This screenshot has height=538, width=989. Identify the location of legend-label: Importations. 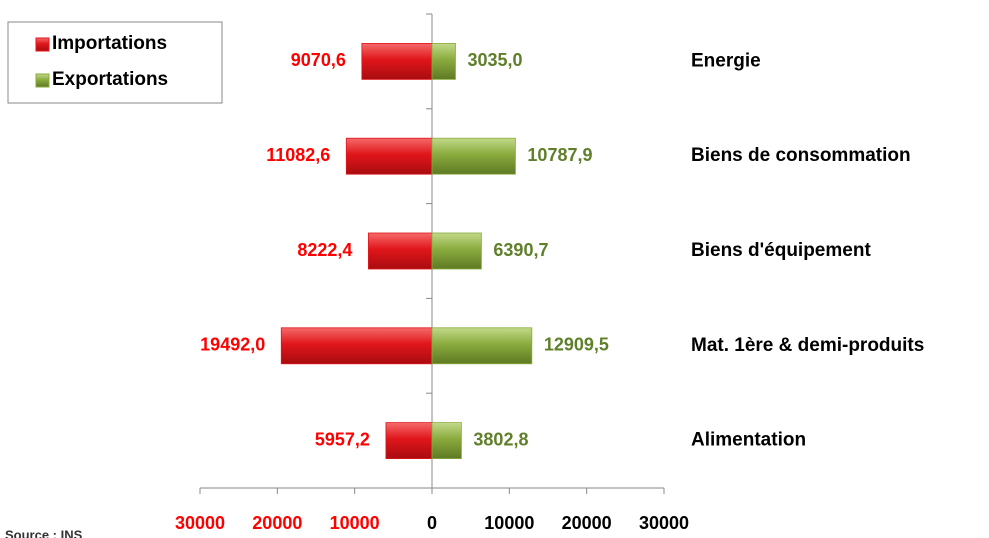
(109, 43).